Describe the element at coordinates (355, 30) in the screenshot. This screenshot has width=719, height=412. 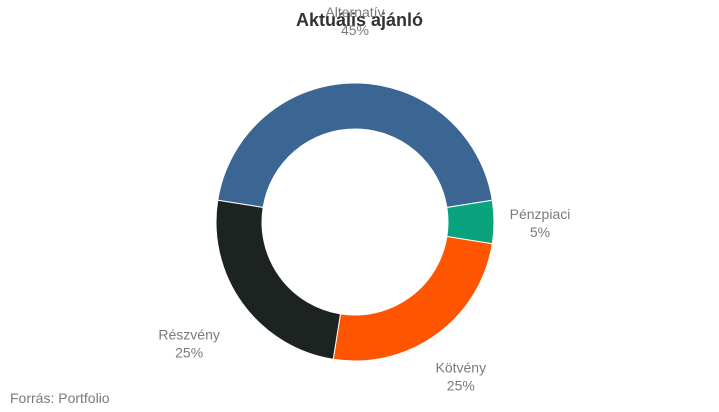
I see `slice-value-label: 45%` at that location.